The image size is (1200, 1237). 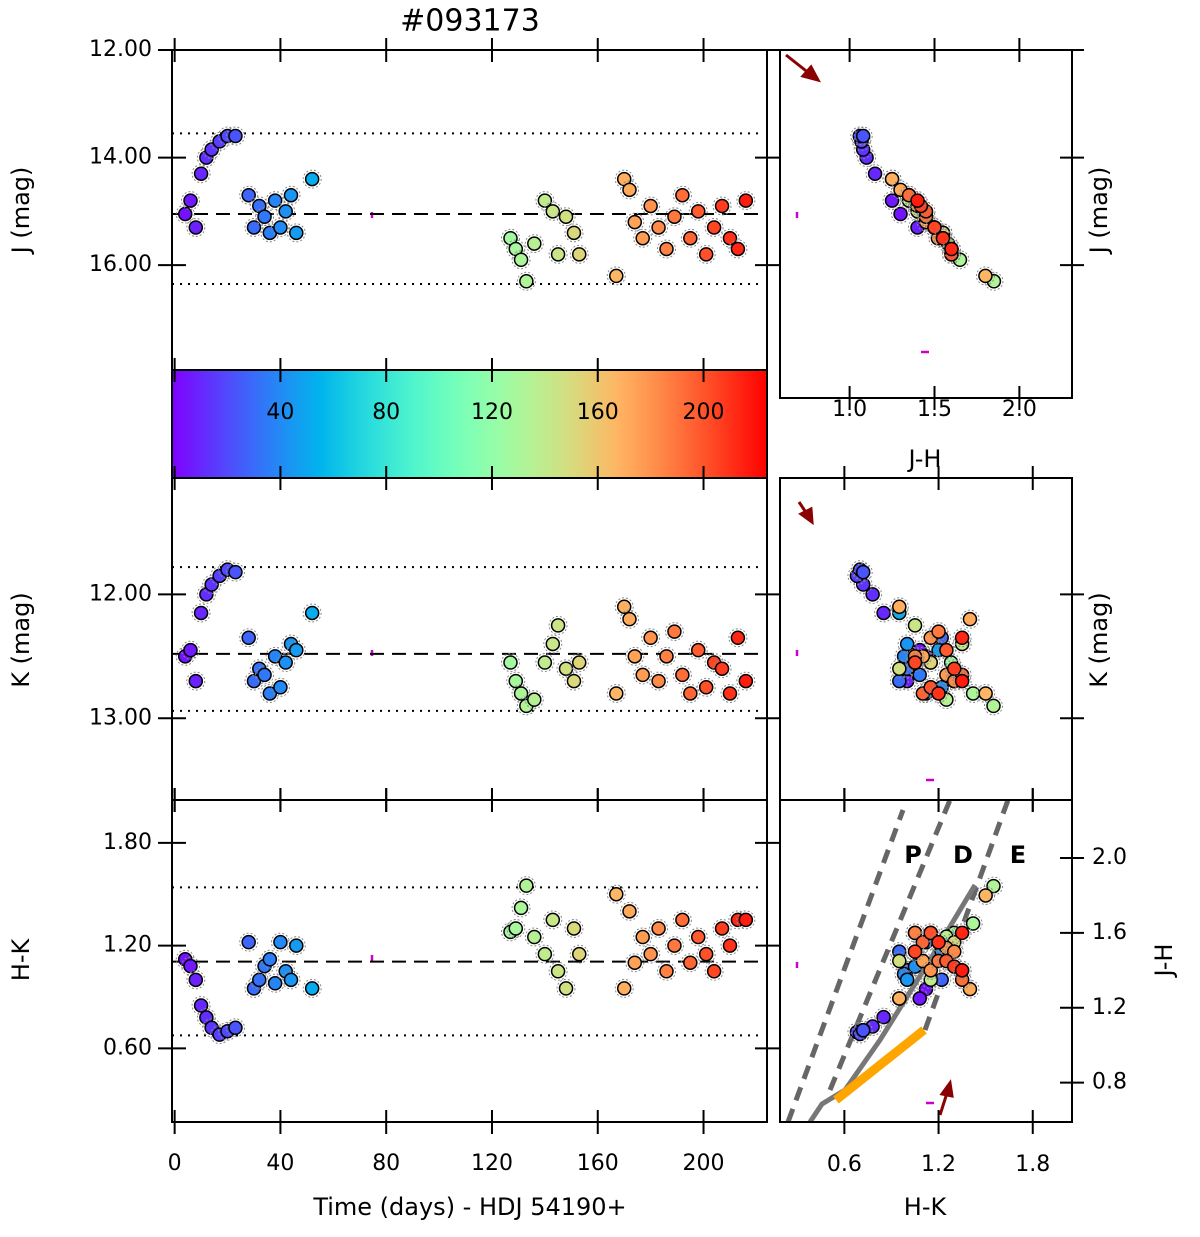 What do you see at coordinates (1019, 409) in the screenshot?
I see `x-tick-label: 2.0` at bounding box center [1019, 409].